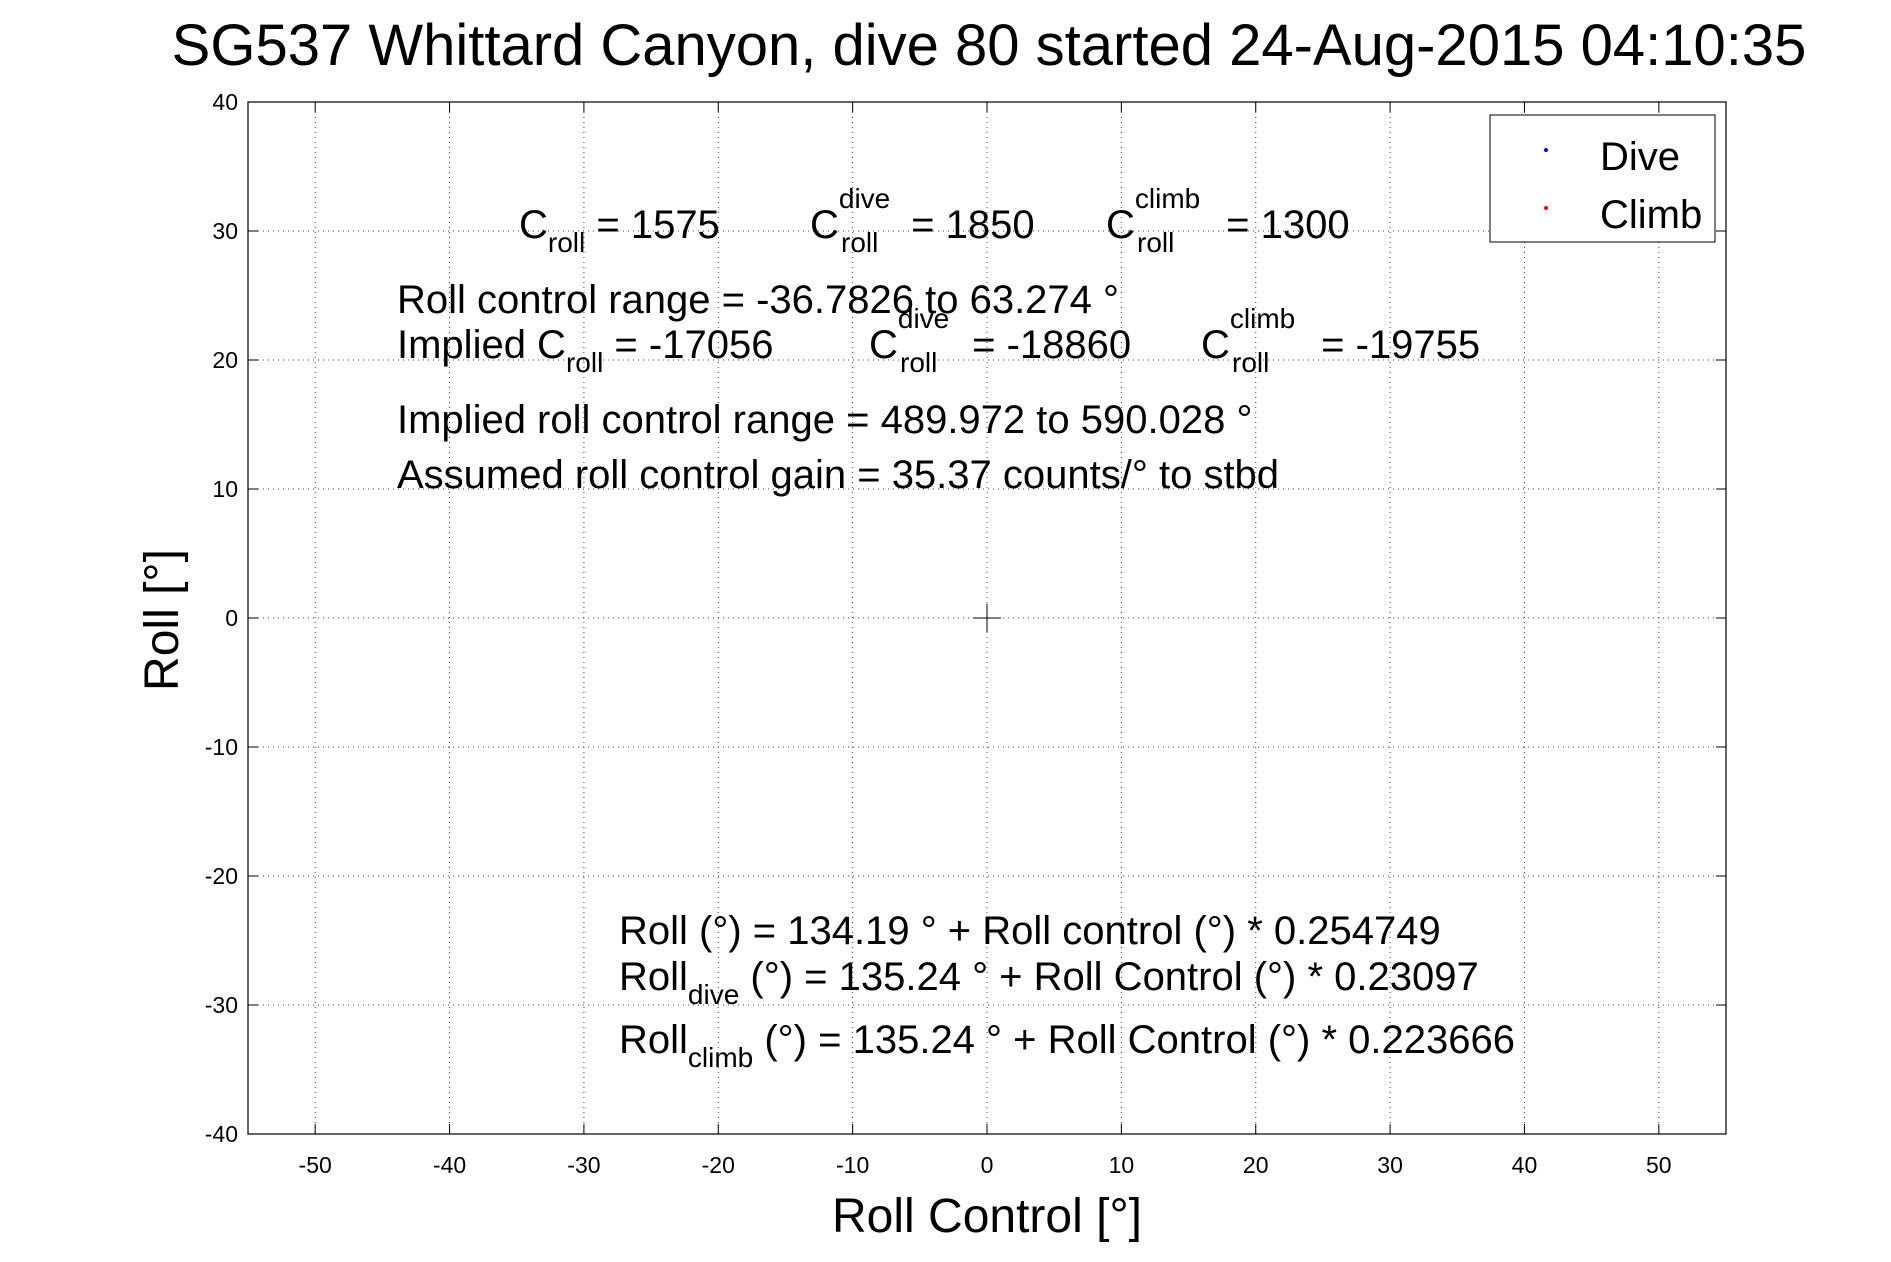 The width and height of the screenshot is (1891, 1262). Describe the element at coordinates (987, 1165) in the screenshot. I see `x-tick-label: 0` at that location.